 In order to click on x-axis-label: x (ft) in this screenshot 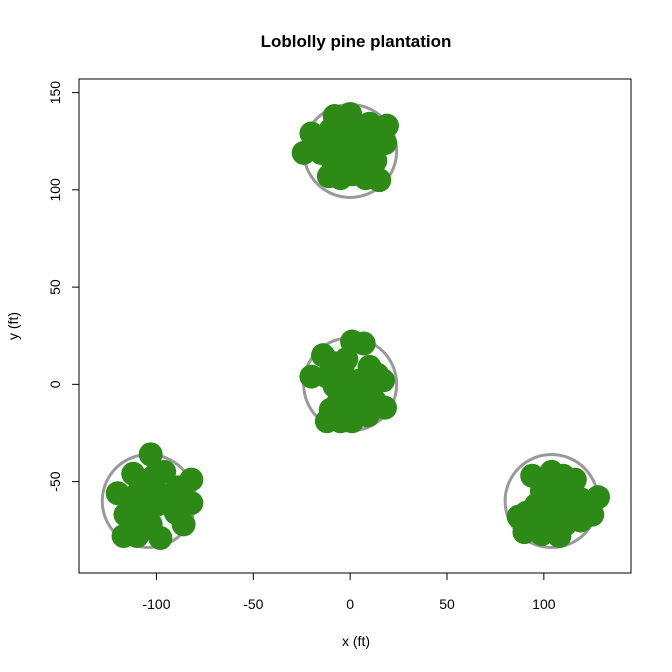, I will do `click(356, 641)`.